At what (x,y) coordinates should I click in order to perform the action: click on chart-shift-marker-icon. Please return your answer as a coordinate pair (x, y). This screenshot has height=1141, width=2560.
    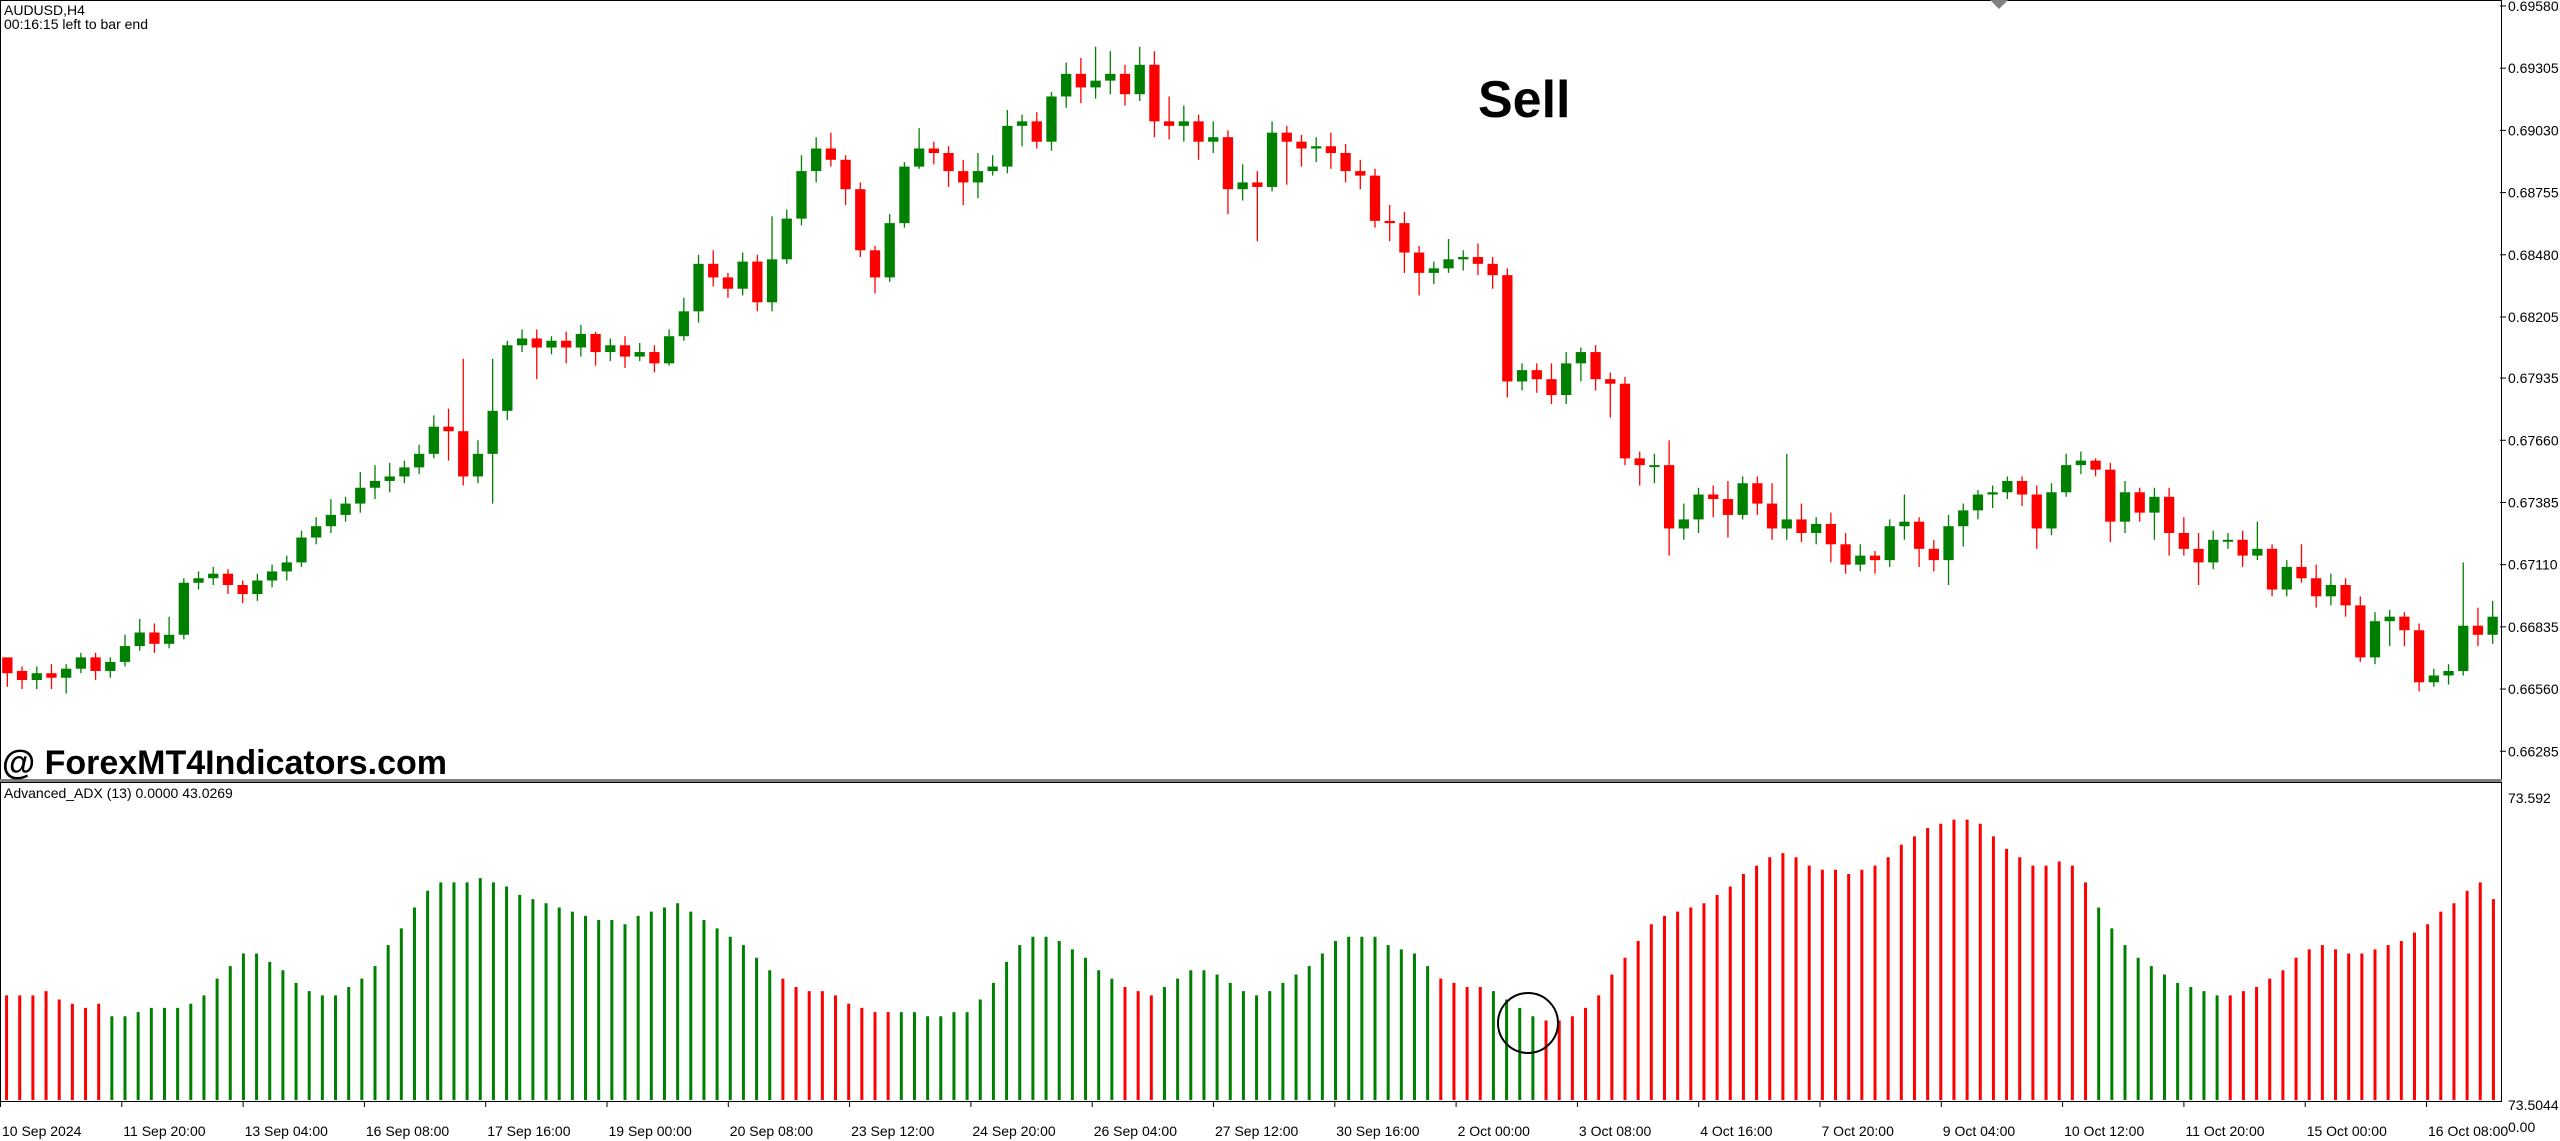
    Looking at the image, I should click on (1999, 4).